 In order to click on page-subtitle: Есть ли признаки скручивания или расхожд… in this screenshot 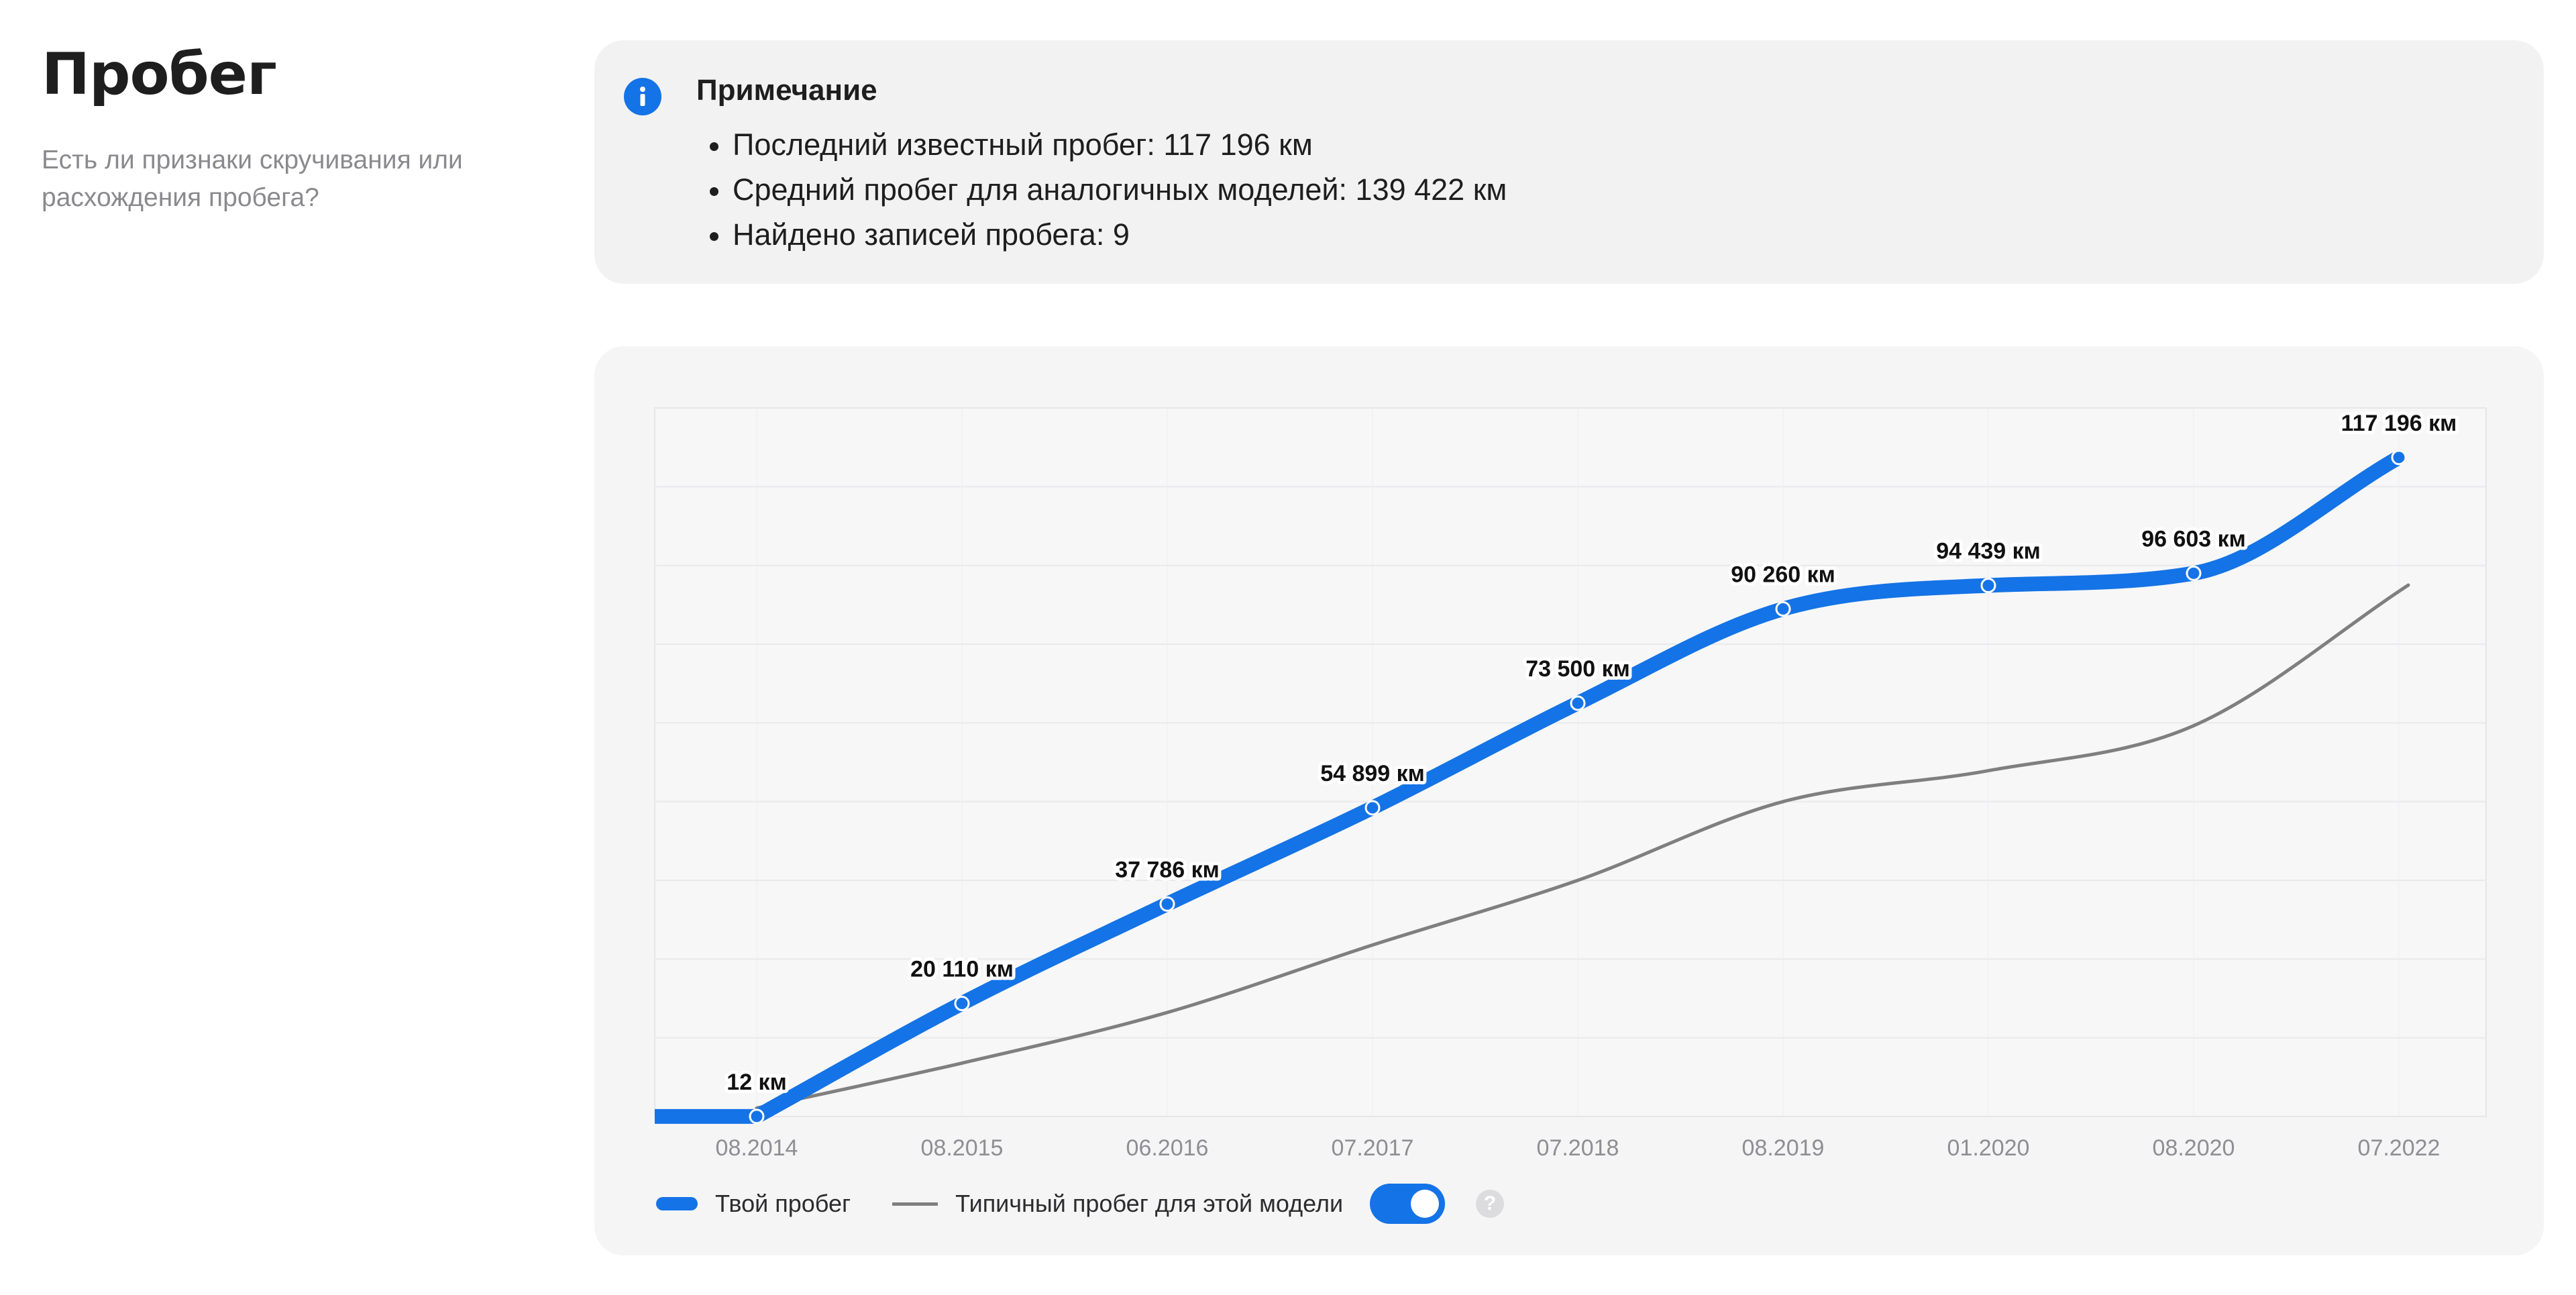, I will do `click(252, 179)`.